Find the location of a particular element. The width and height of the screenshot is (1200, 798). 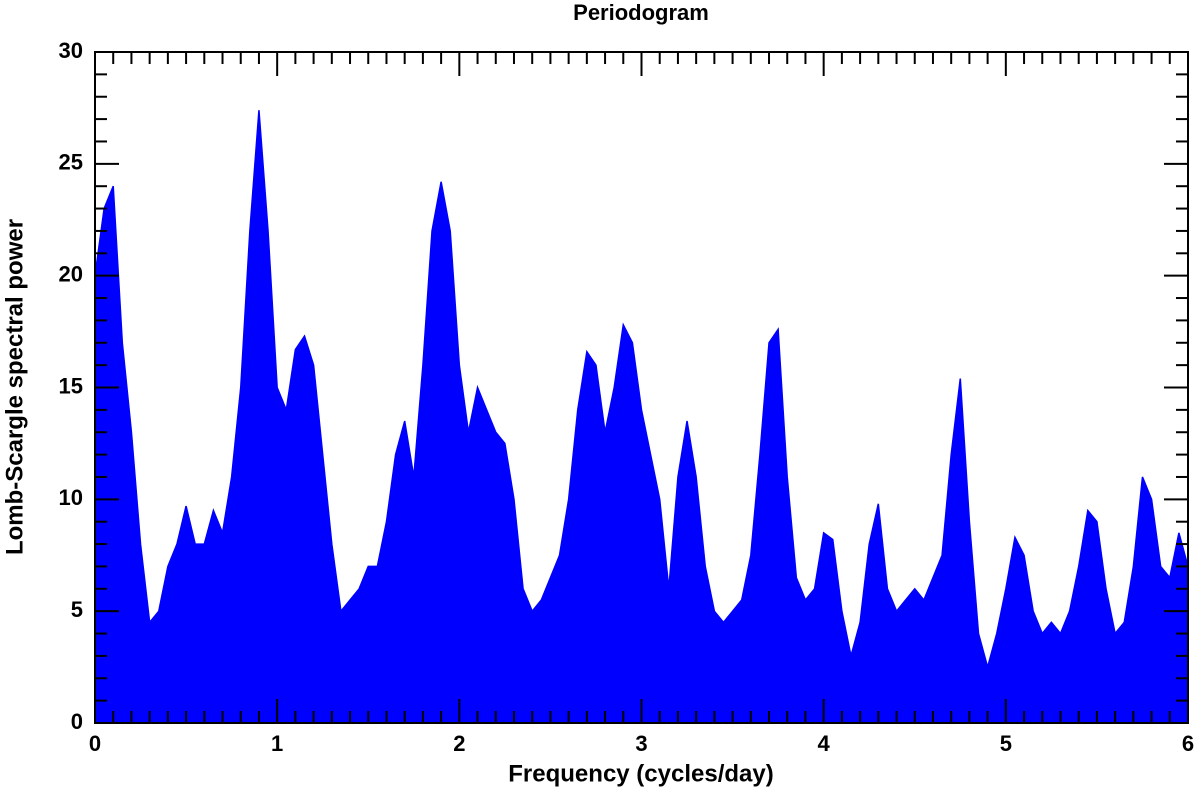

y-tick-label: 0 is located at coordinates (77, 721).